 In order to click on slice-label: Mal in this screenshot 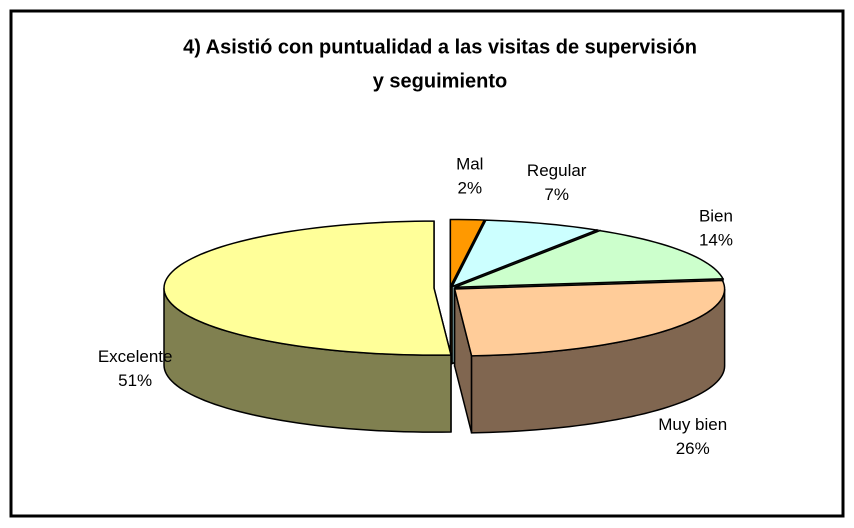, I will do `click(469, 164)`.